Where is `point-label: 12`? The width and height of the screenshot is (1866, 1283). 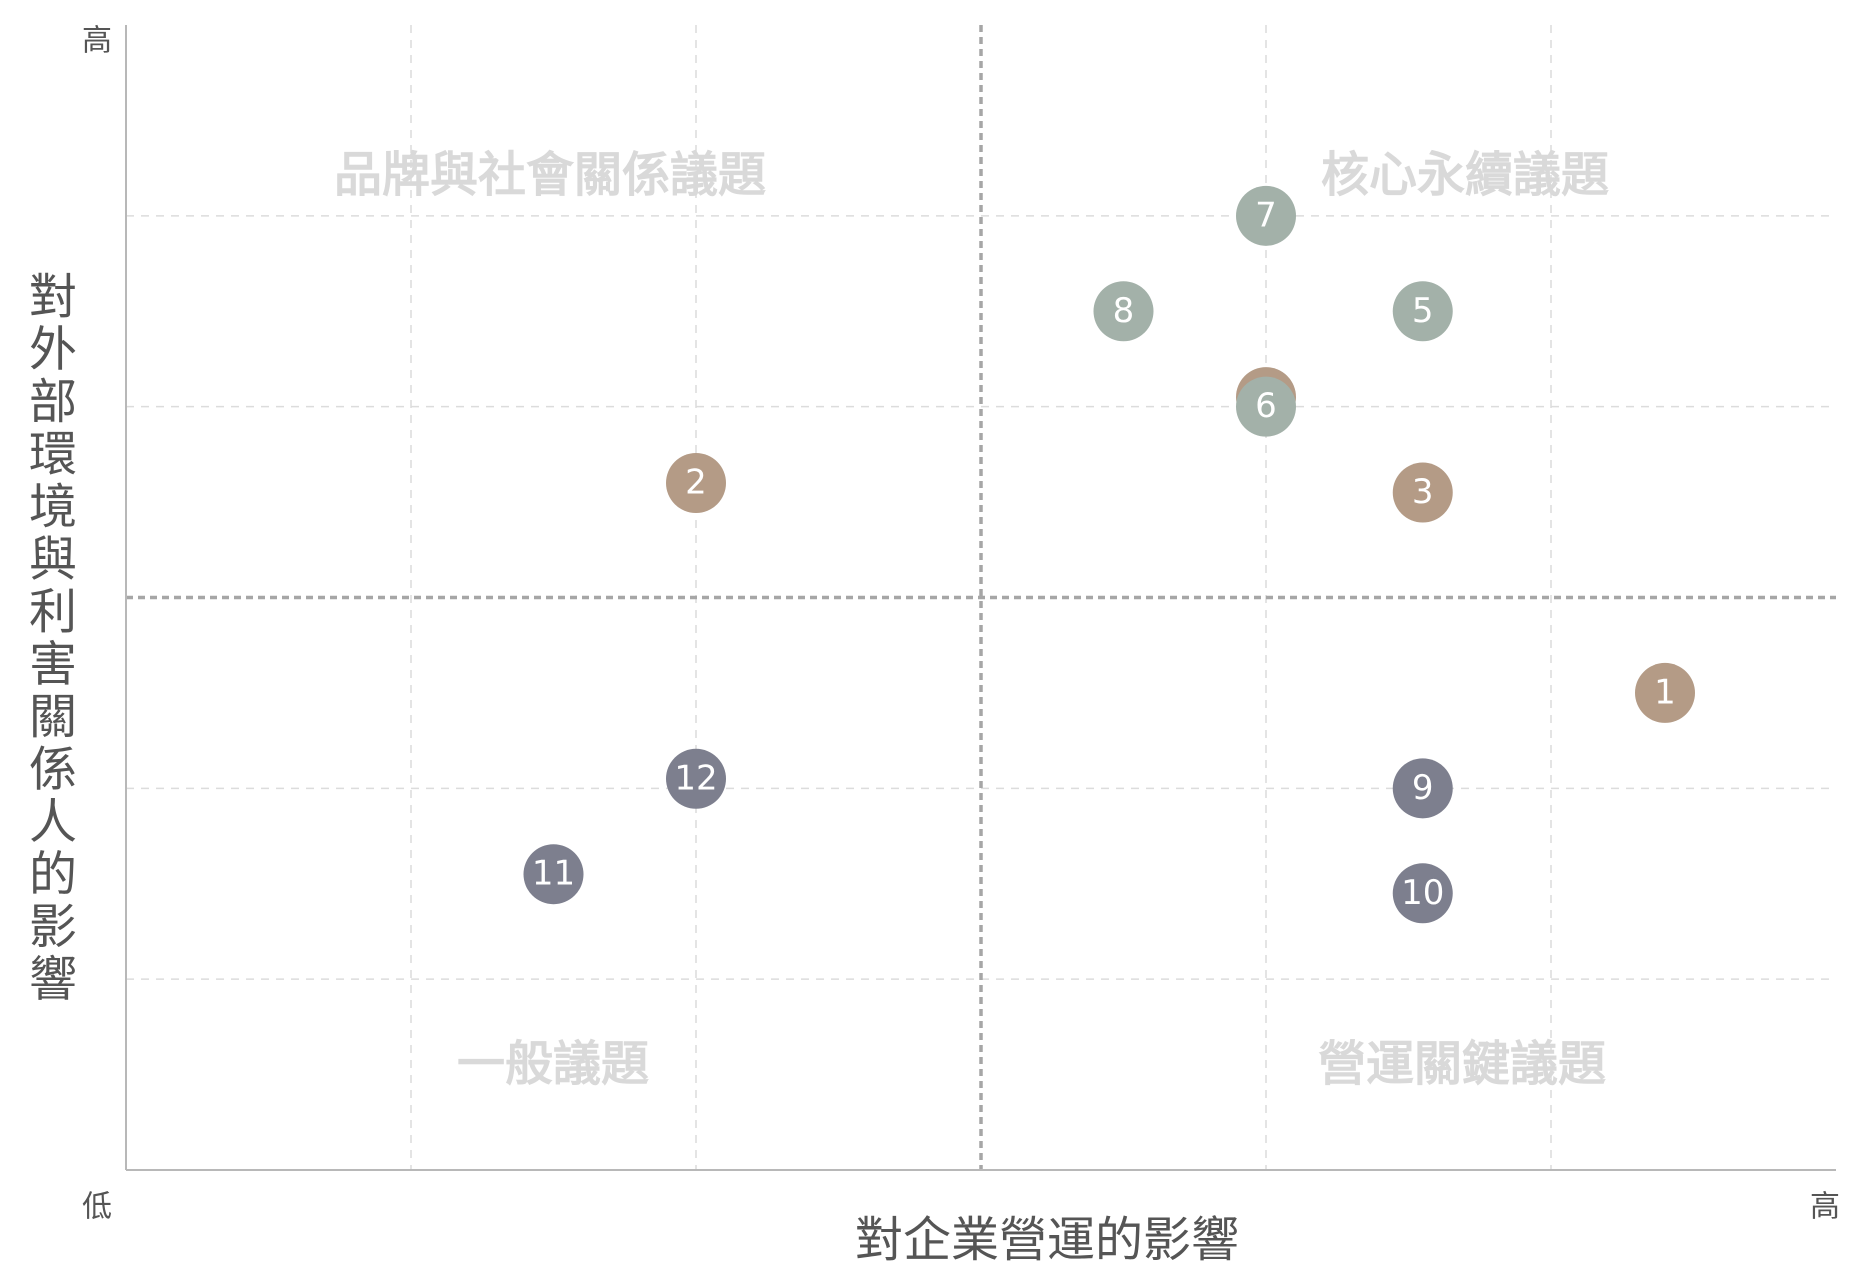
point-label: 12 is located at coordinates (695, 778).